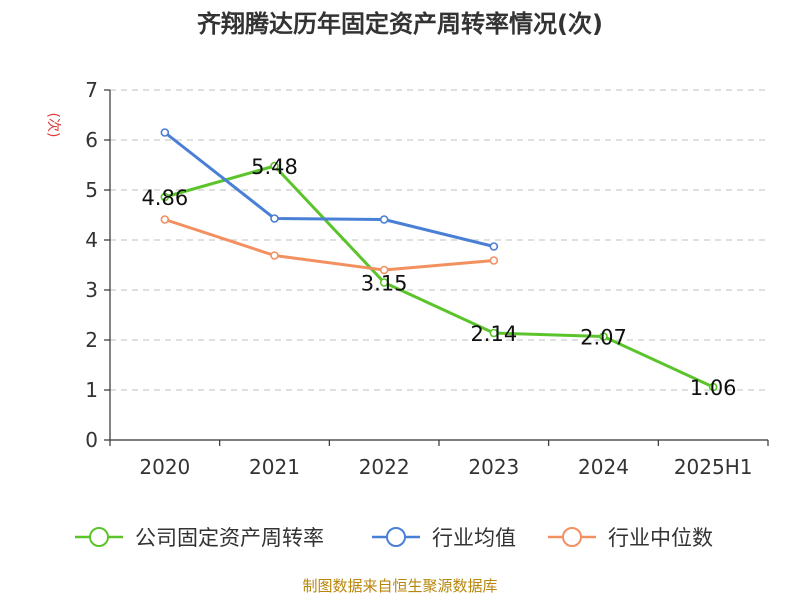  What do you see at coordinates (229, 538) in the screenshot?
I see `legend-label: 公司固定资产周转率` at bounding box center [229, 538].